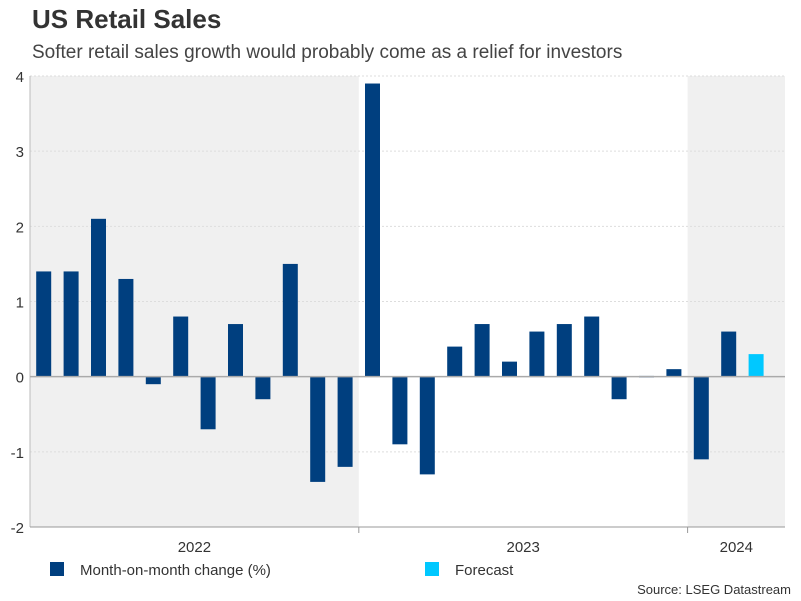 Image resolution: width=801 pixels, height=601 pixels. What do you see at coordinates (714, 589) in the screenshot?
I see `source-note: Source: LSEG Datastream` at bounding box center [714, 589].